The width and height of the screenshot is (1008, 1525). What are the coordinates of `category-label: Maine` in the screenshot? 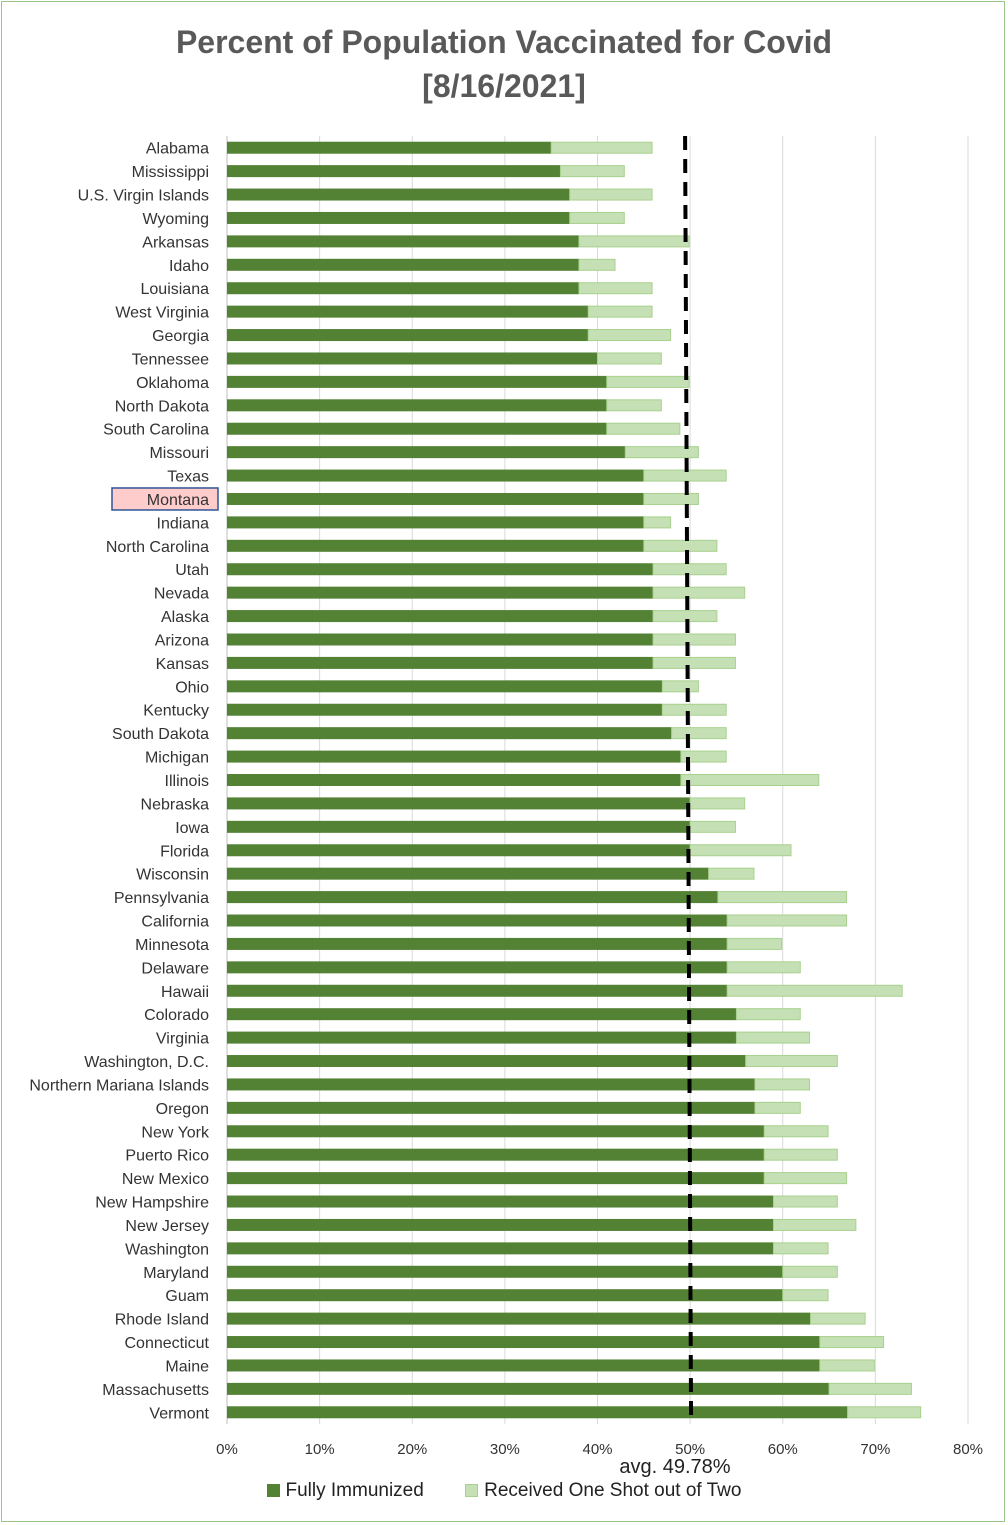 It's located at (187, 1366).